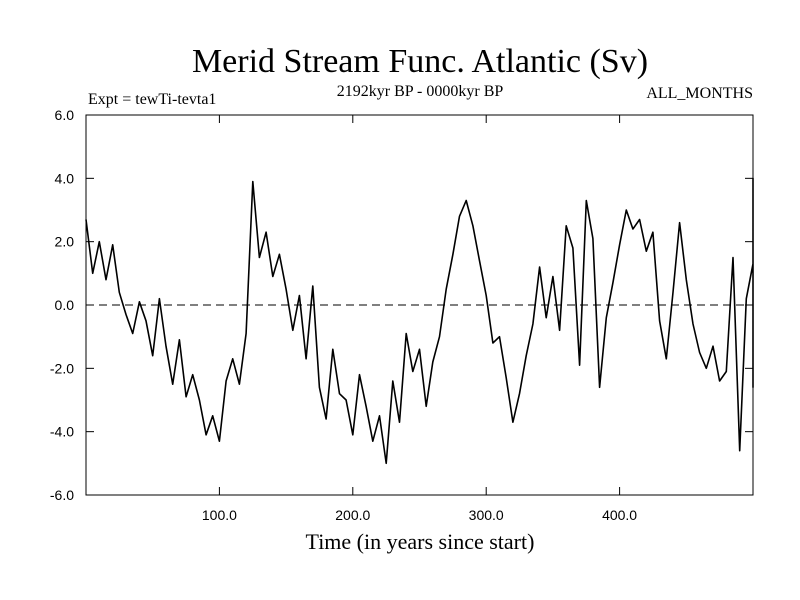  Describe the element at coordinates (219, 515) in the screenshot. I see `x-tick-label: 100.0` at that location.